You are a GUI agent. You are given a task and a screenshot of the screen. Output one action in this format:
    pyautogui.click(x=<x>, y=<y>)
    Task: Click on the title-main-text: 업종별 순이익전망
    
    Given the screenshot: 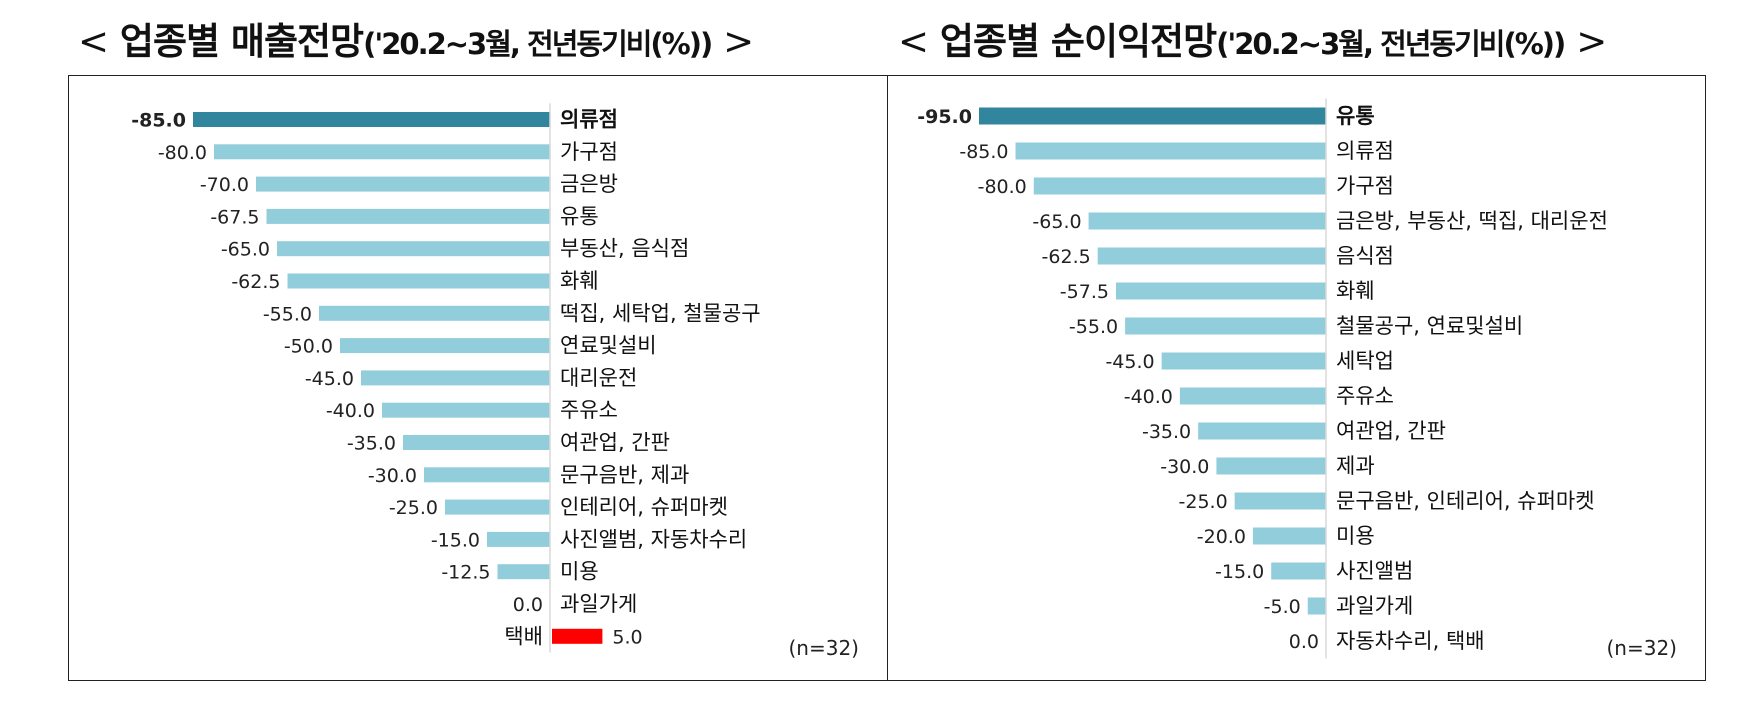 What is the action you would take?
    pyautogui.click(x=1078, y=41)
    